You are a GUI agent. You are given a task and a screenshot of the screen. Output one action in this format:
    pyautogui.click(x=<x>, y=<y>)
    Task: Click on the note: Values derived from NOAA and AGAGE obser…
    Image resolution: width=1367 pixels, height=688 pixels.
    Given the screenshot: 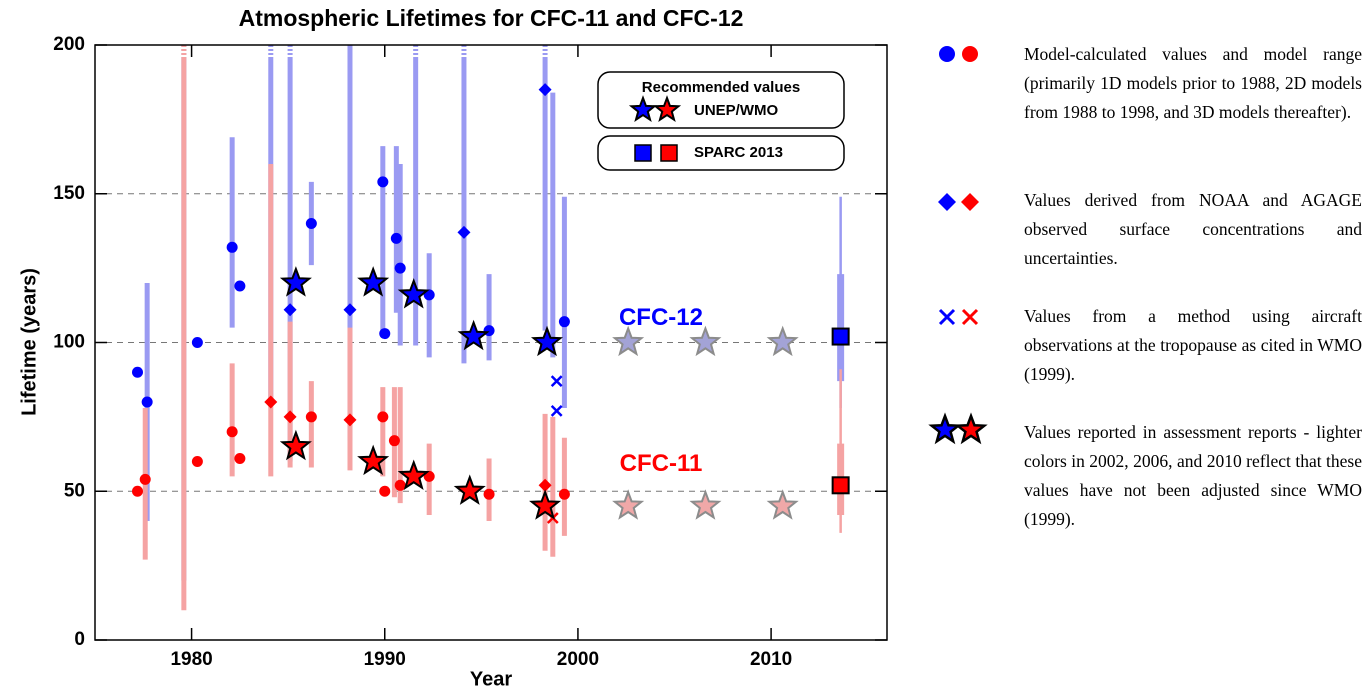 What is the action you would take?
    pyautogui.click(x=1193, y=229)
    